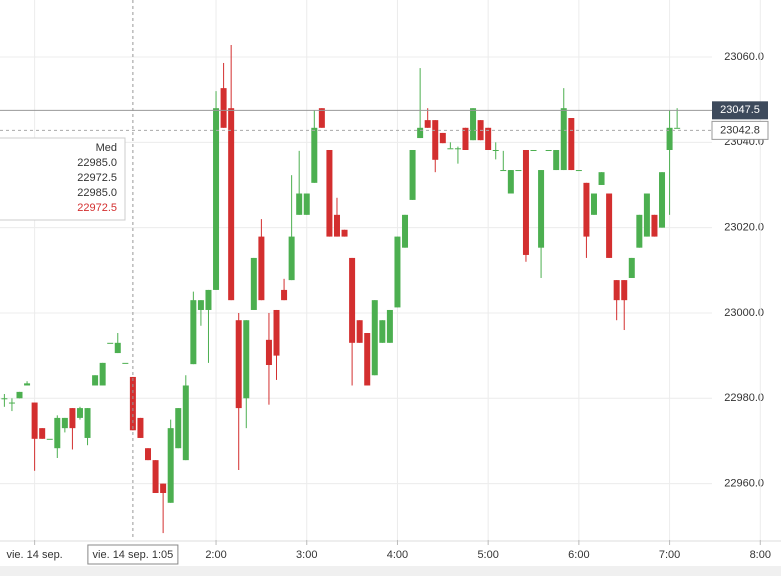  I want to click on crosshair-box, so click(133, 554).